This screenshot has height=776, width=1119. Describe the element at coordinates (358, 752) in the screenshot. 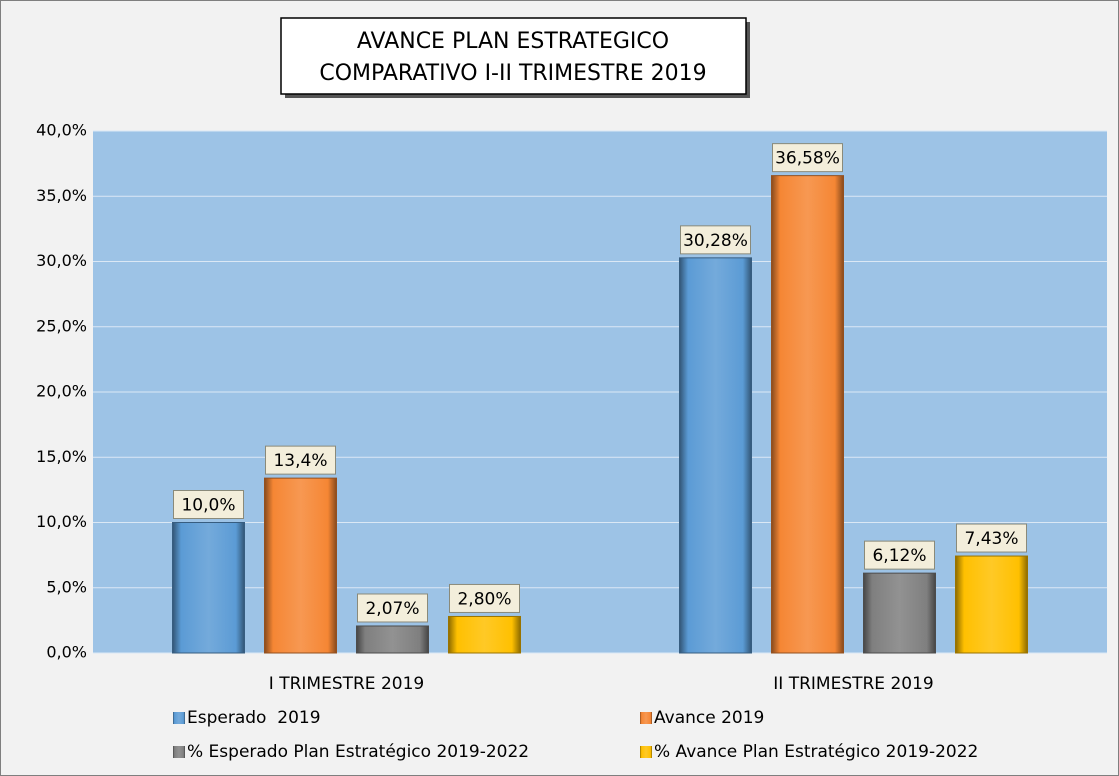

I see `legend-label: % Esperado Plan Estratégico 2019-2022` at that location.